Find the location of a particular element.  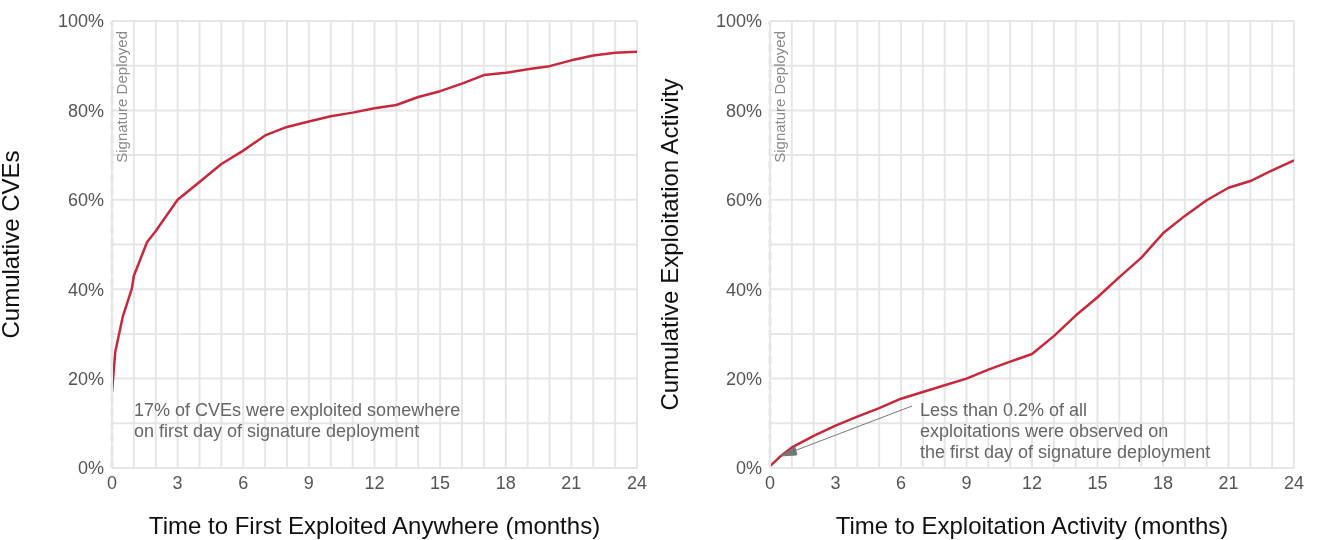

x-axis-title: Time to First Exploited Anywhere (months) is located at coordinates (374, 525).